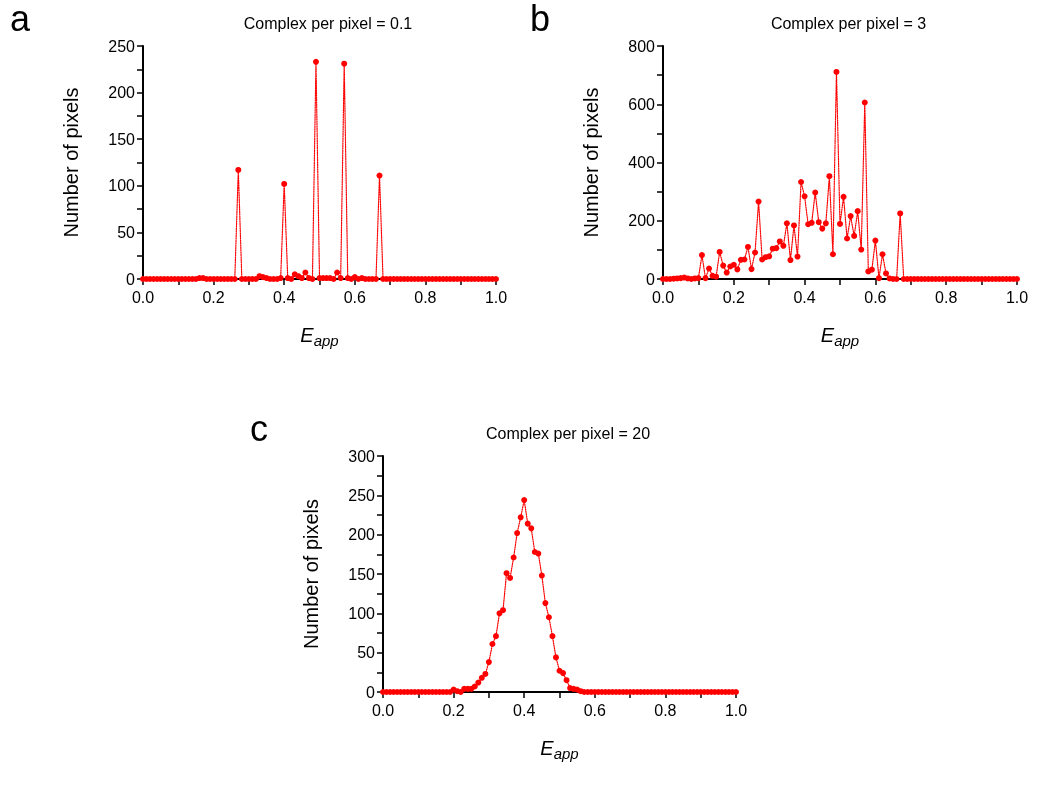  What do you see at coordinates (848, 23) in the screenshot?
I see `chart-title: Complex per pixel = 3` at bounding box center [848, 23].